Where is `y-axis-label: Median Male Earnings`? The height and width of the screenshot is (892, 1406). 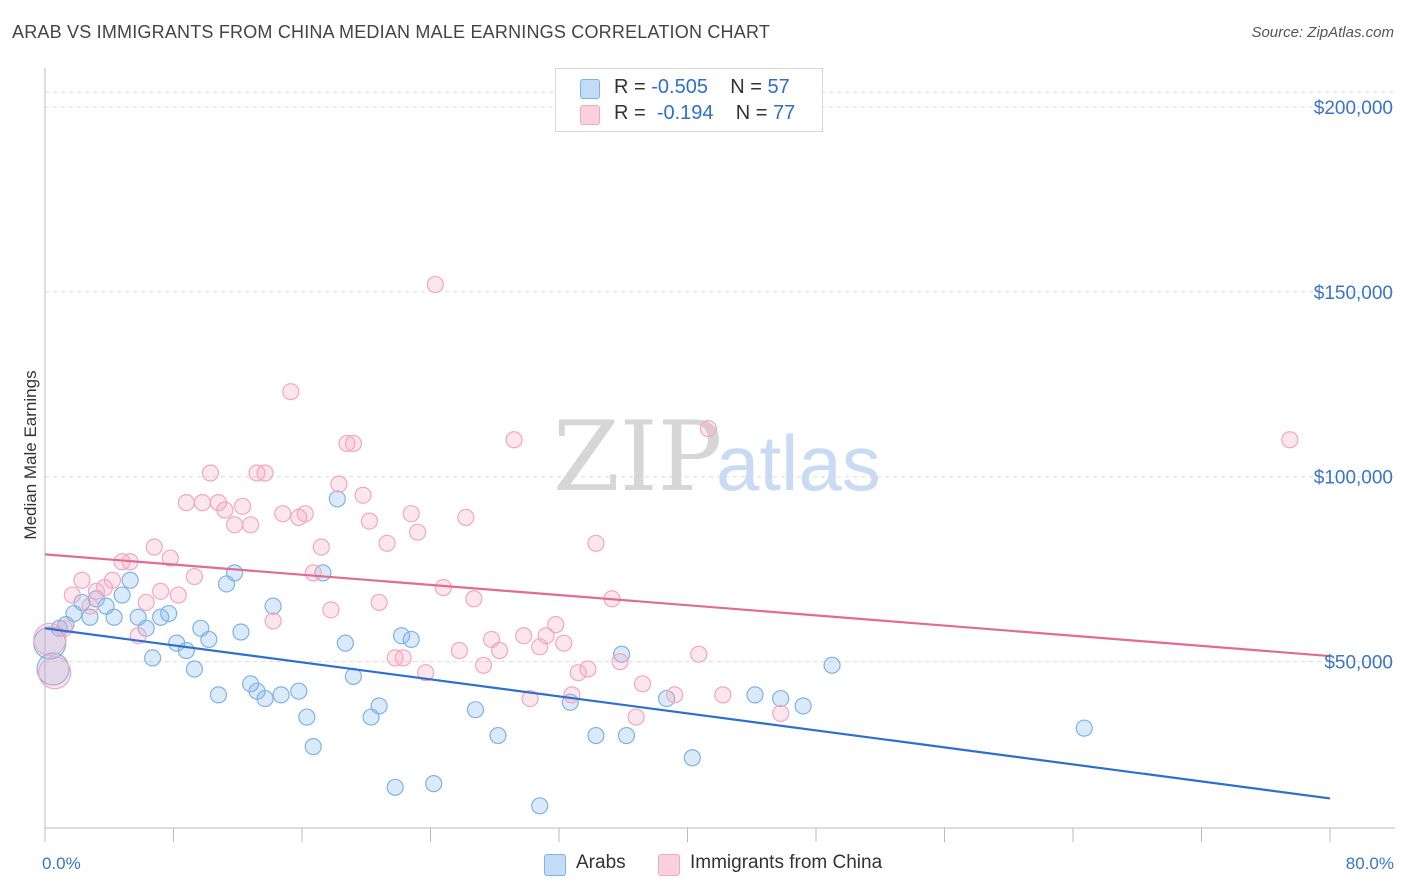 y-axis-label: Median Male Earnings is located at coordinates (30, 454).